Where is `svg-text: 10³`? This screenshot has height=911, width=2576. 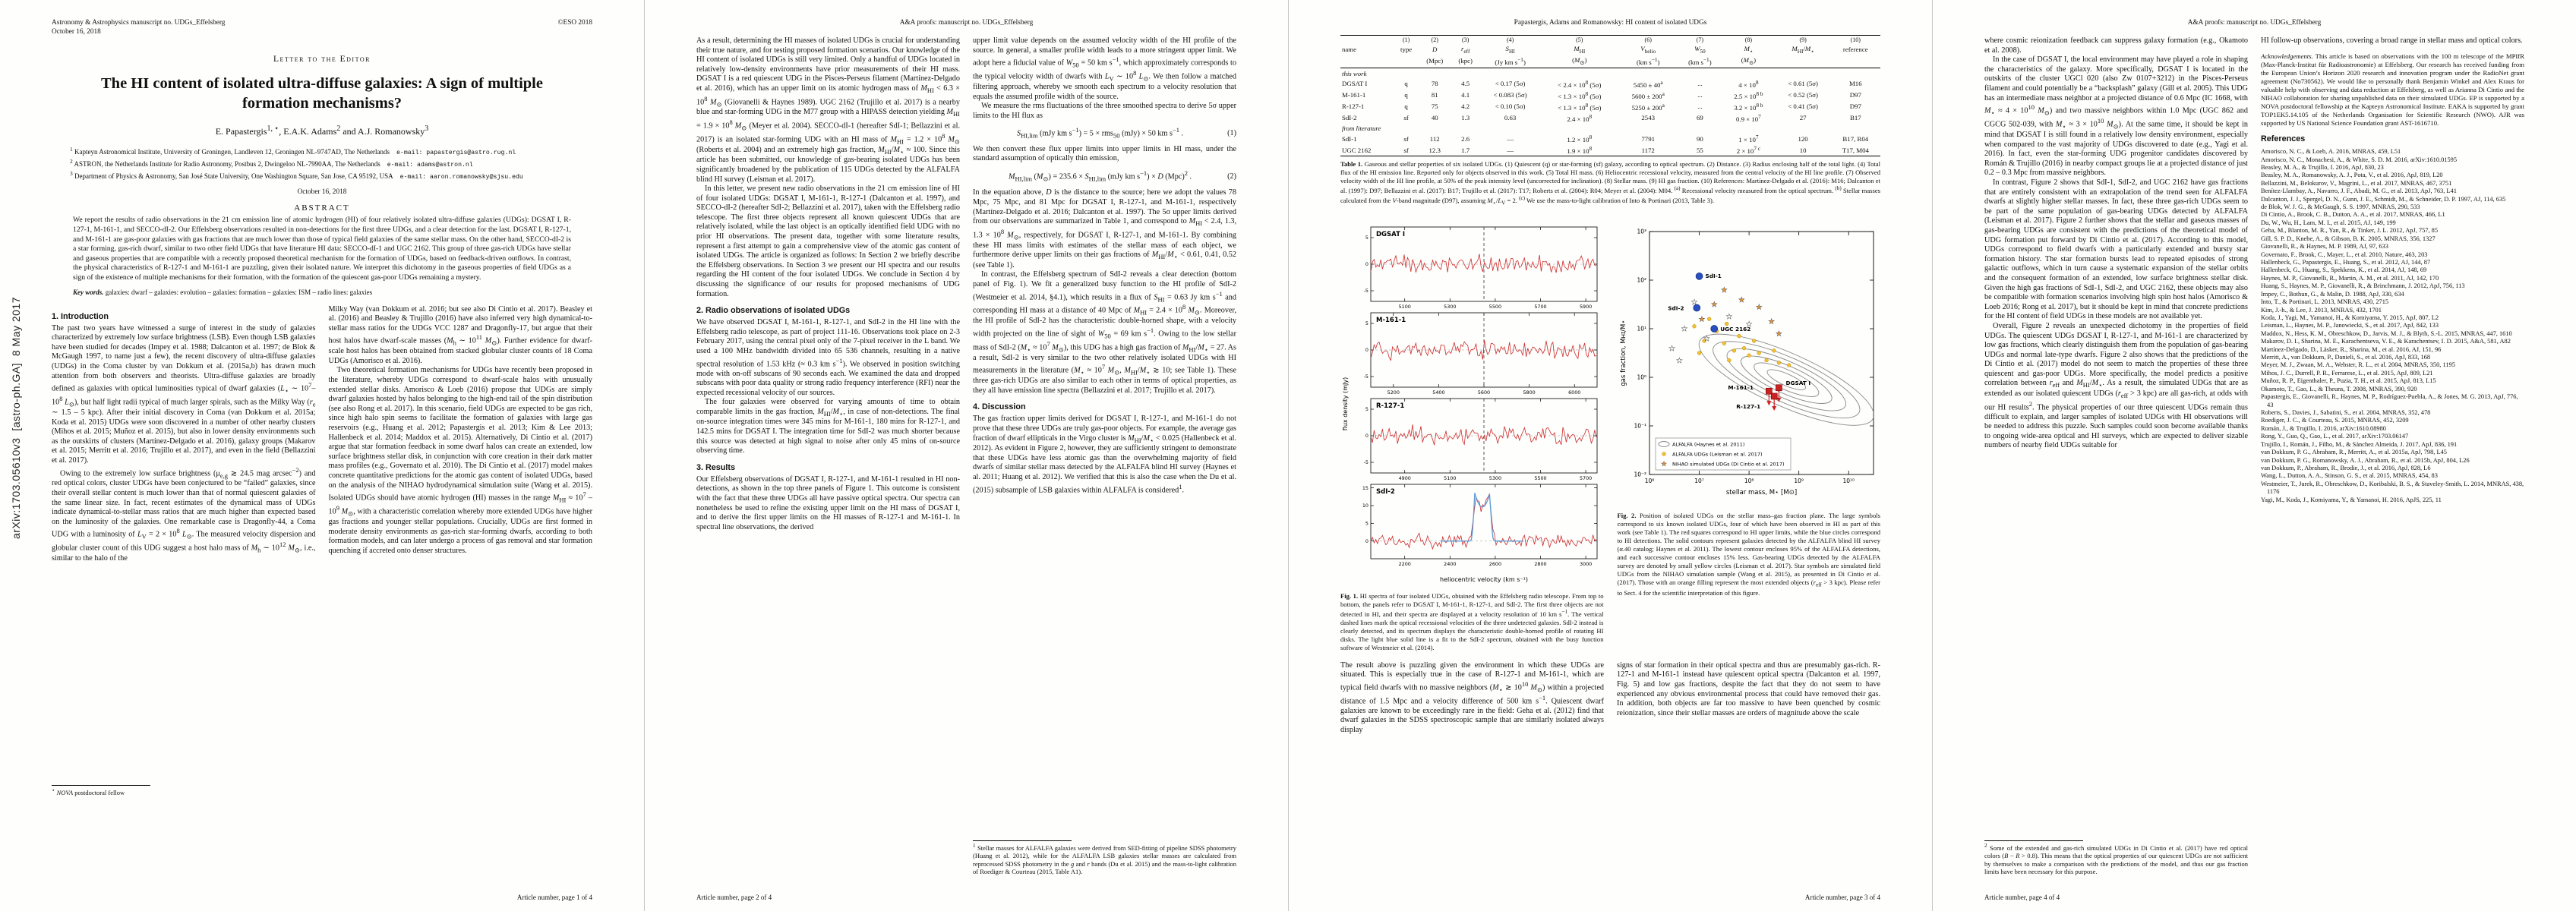
svg-text: 10³ is located at coordinates (1642, 231).